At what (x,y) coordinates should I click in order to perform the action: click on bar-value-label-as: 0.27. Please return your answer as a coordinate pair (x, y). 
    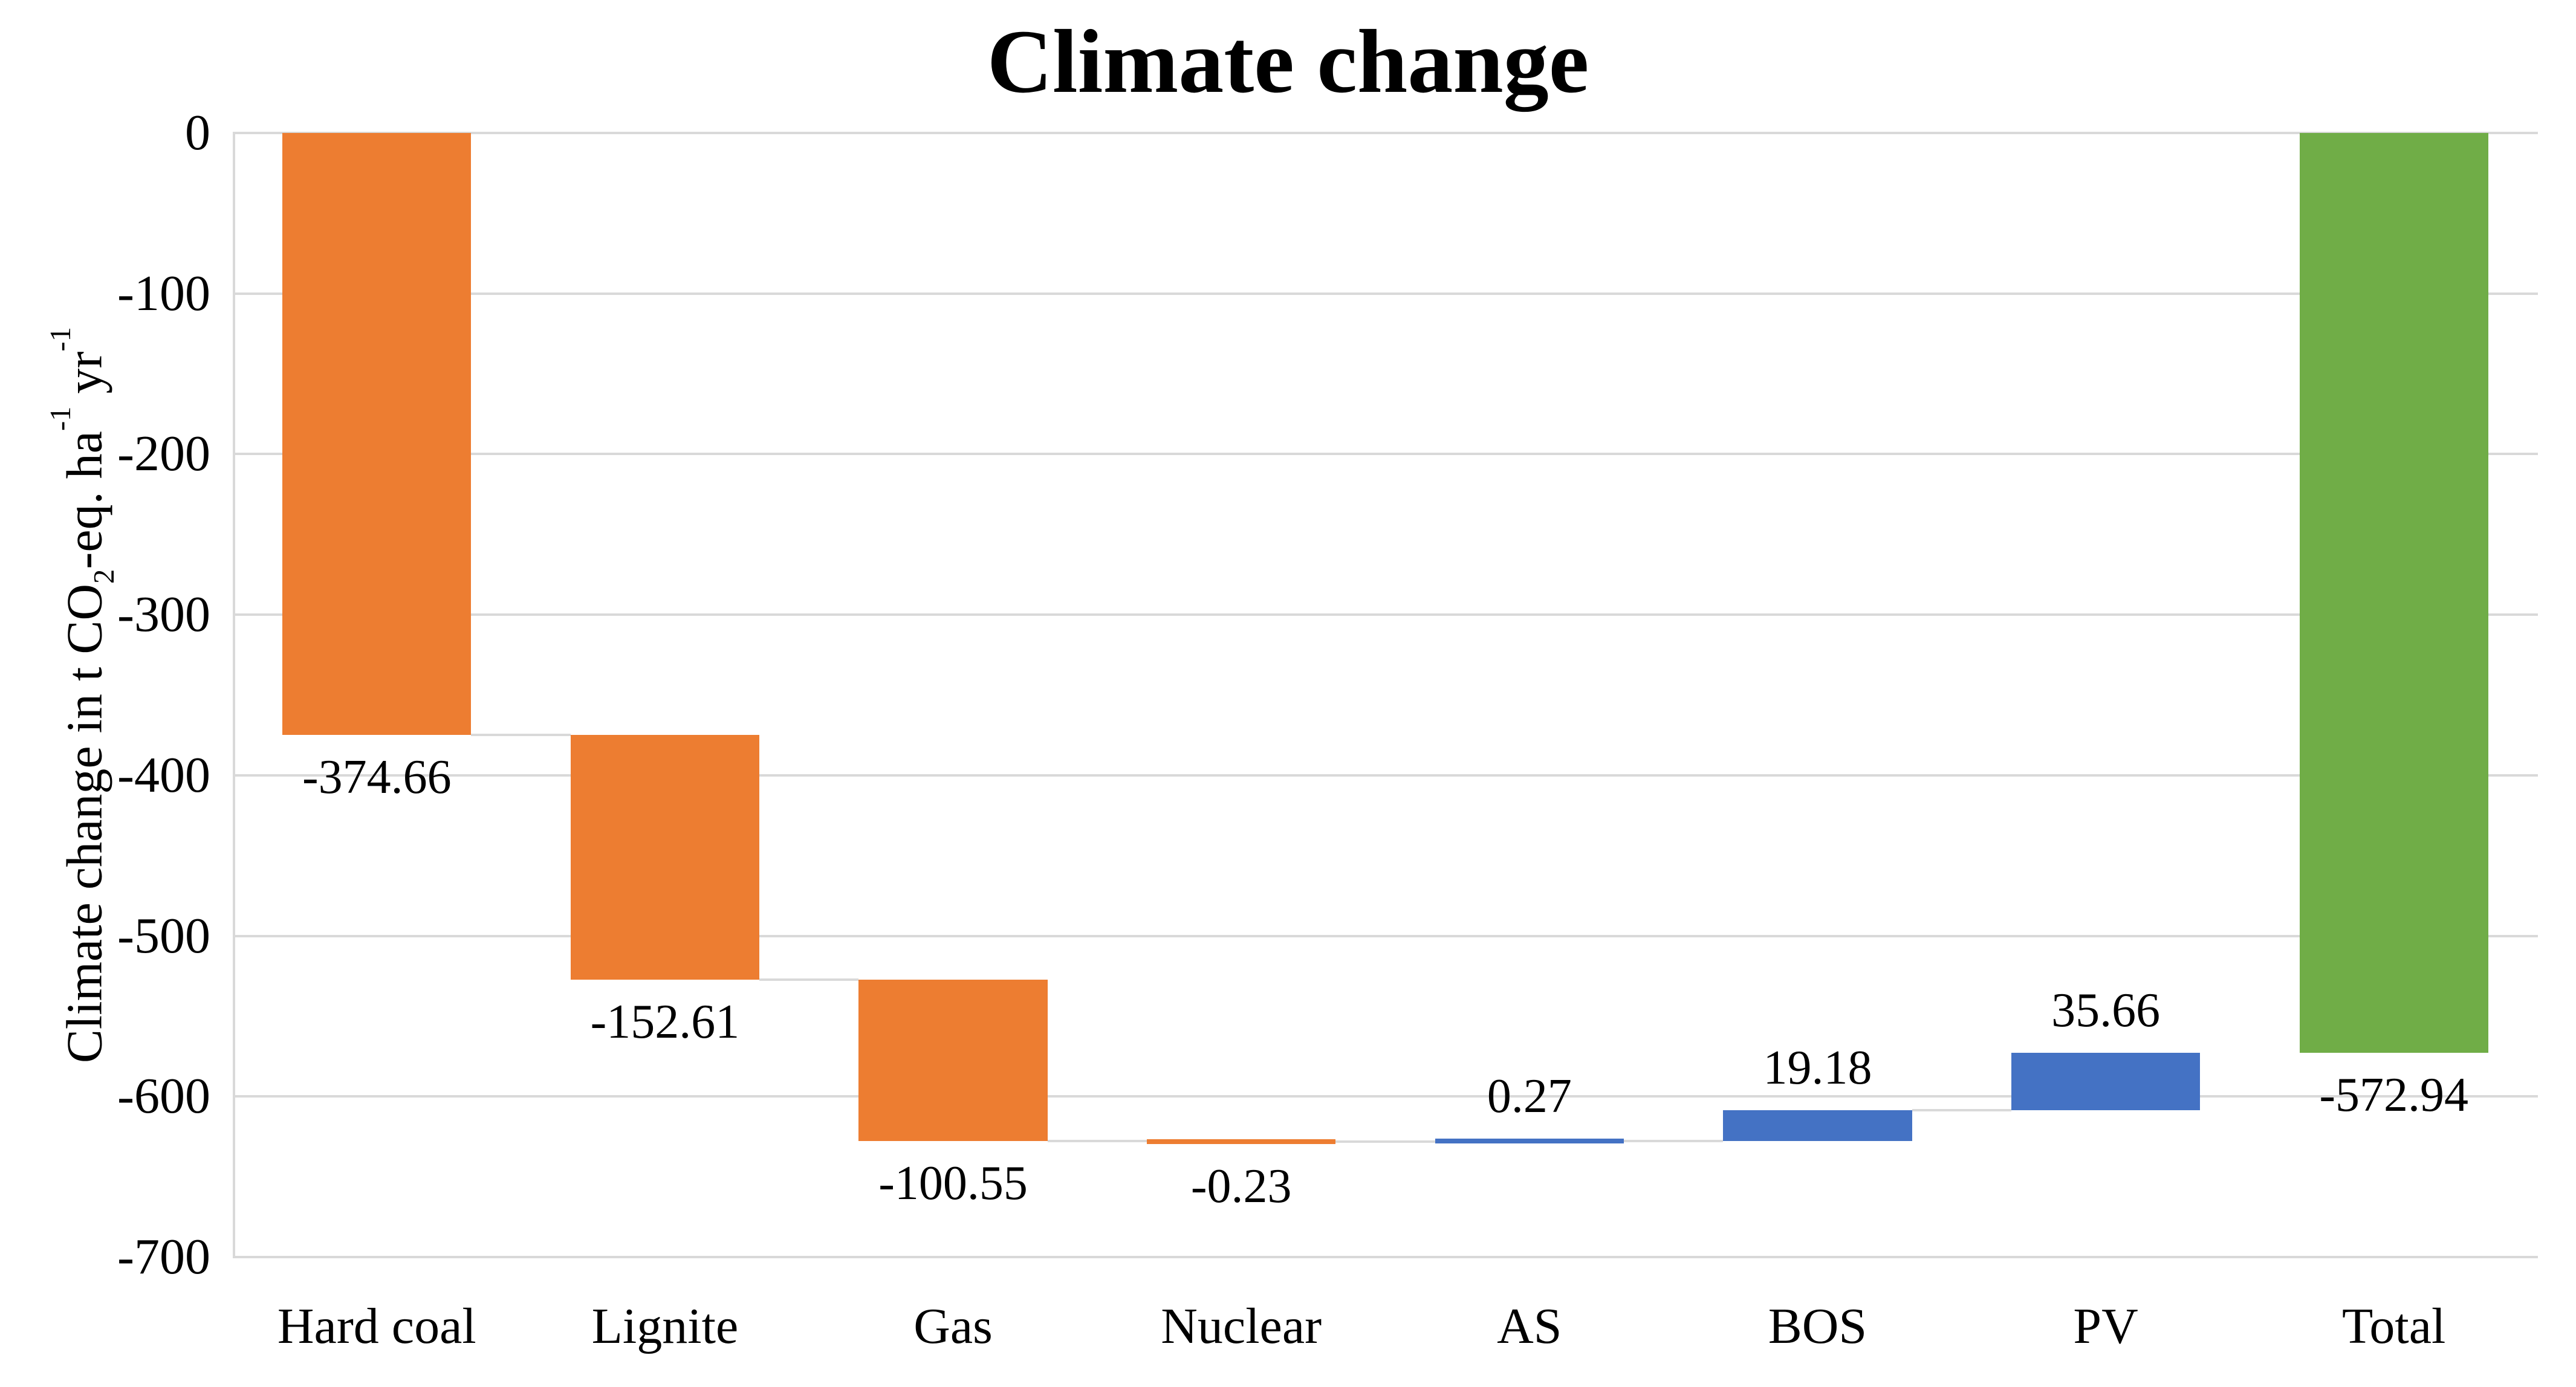
    Looking at the image, I should click on (1529, 1097).